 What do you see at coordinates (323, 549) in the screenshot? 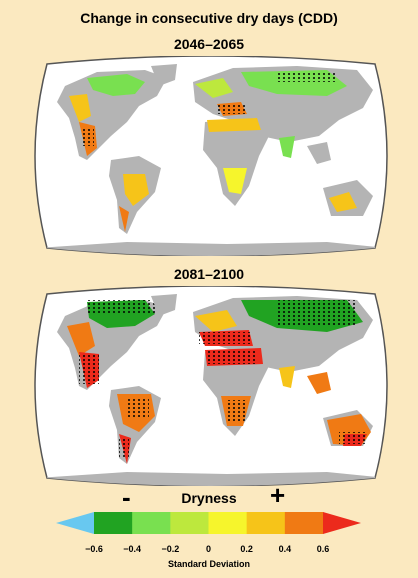
I see `colorbar-tick-label: 0.6` at bounding box center [323, 549].